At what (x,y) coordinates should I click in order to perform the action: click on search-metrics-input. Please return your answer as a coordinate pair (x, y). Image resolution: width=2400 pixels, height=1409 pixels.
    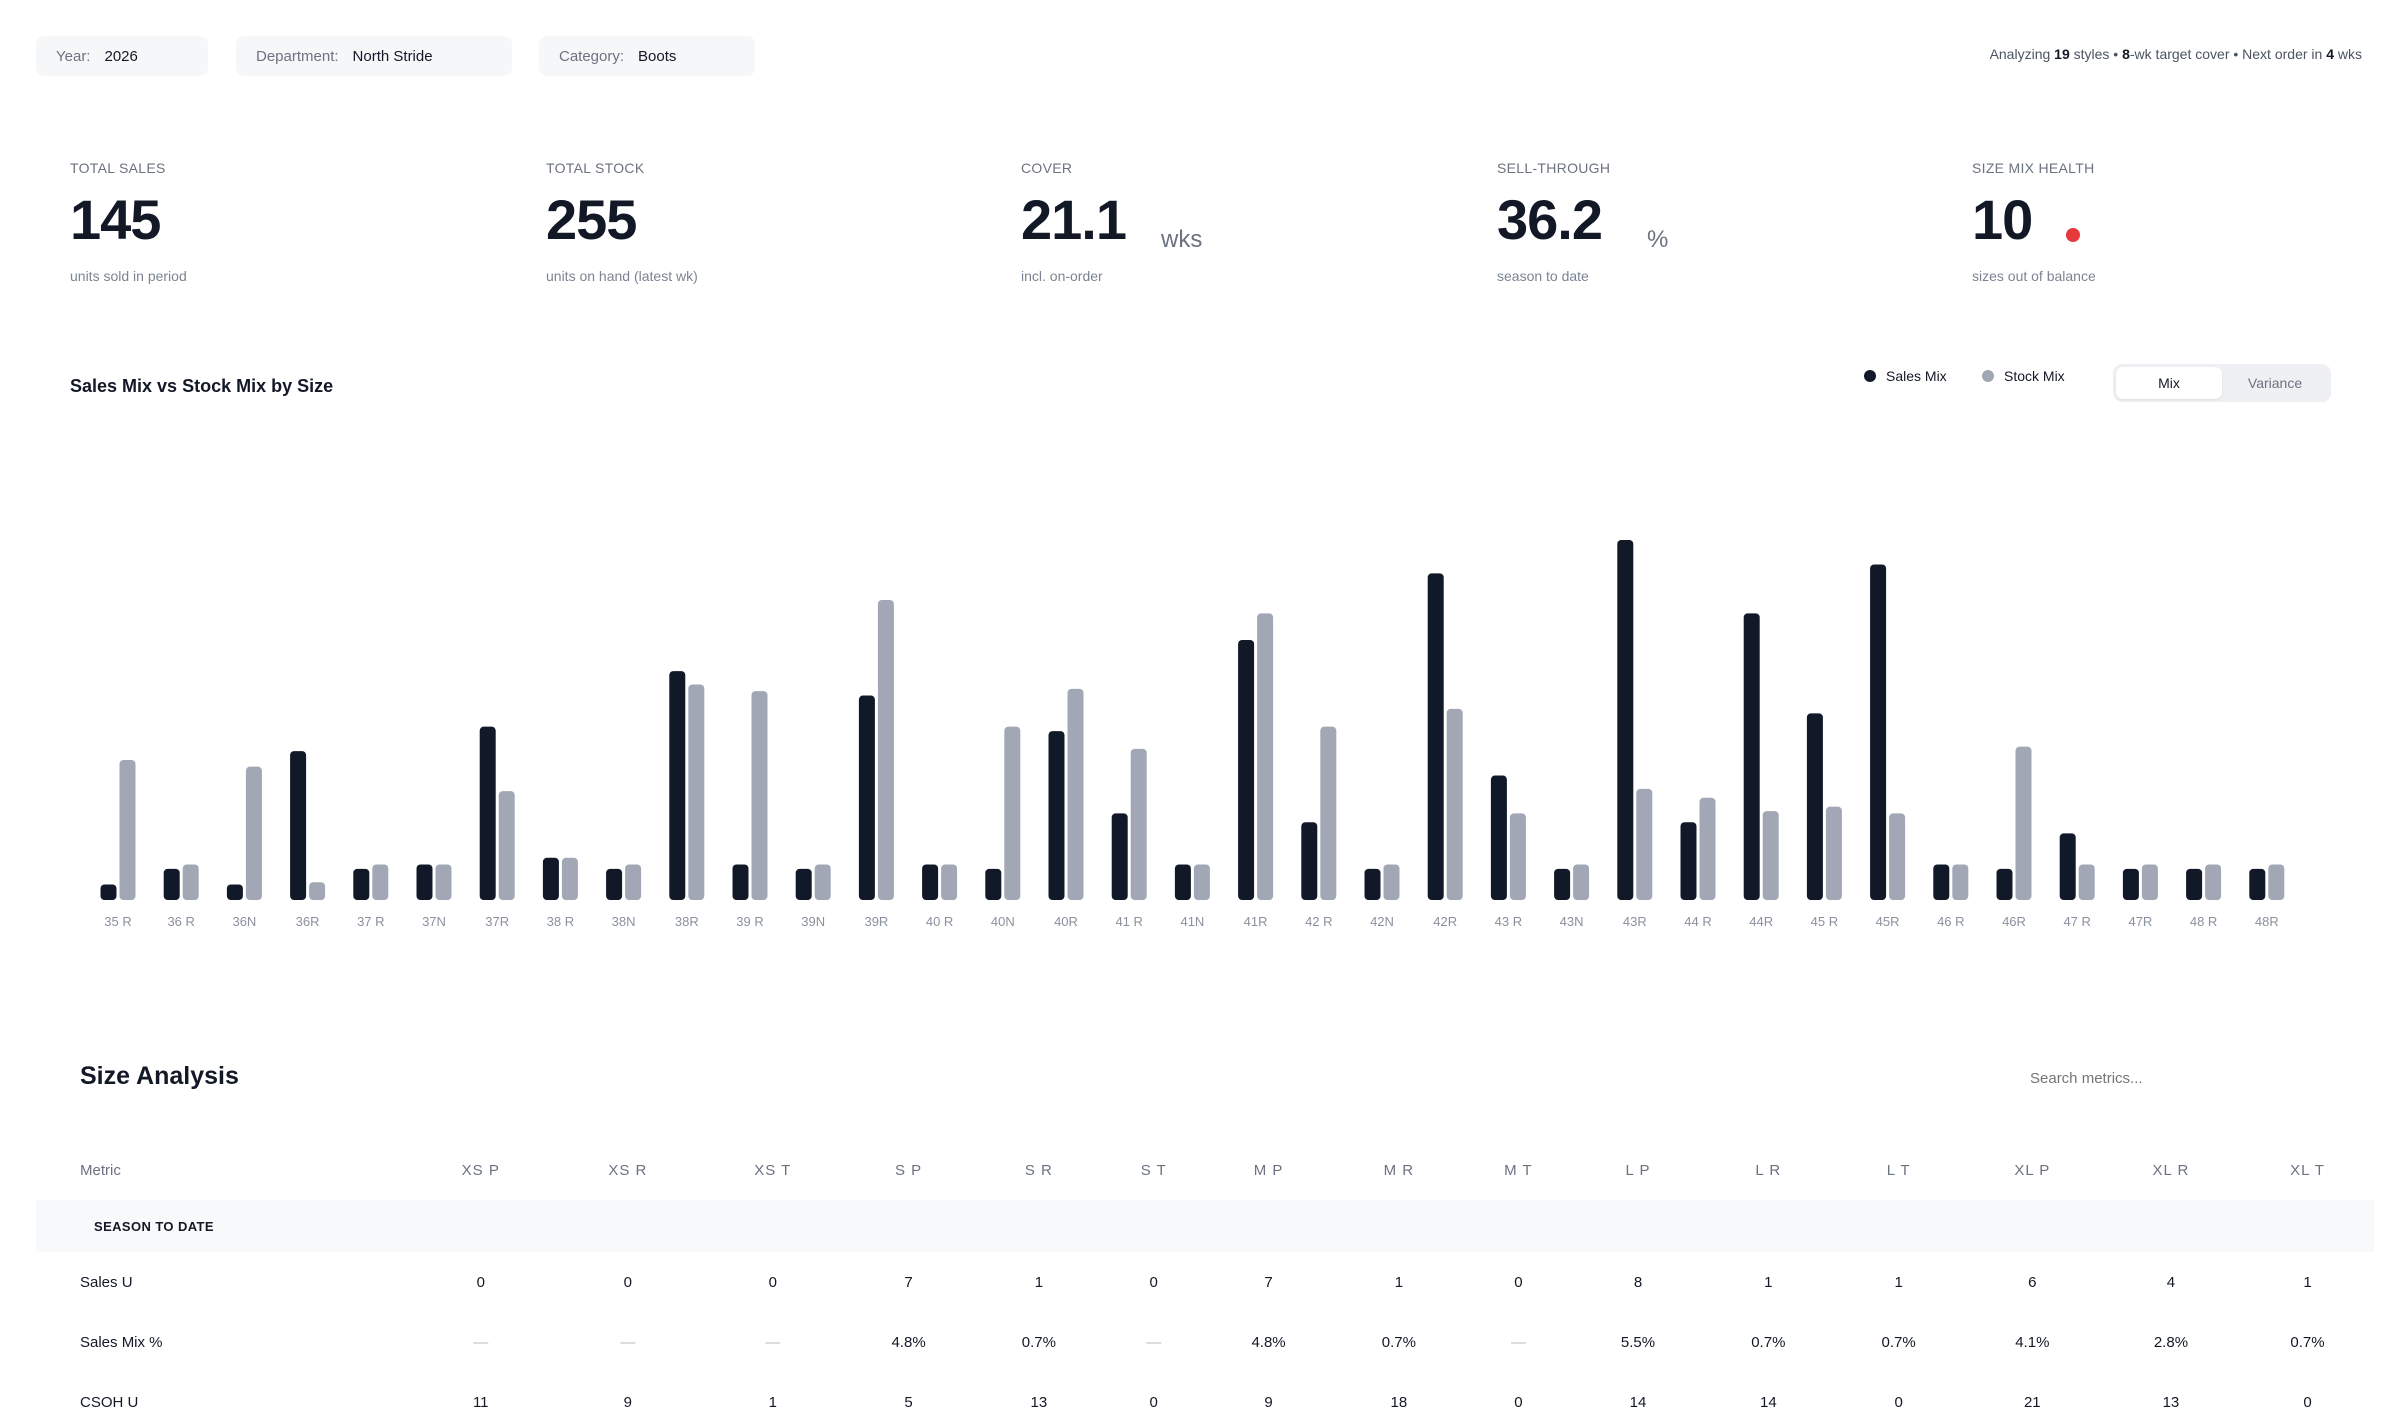
    Looking at the image, I should click on (2170, 1078).